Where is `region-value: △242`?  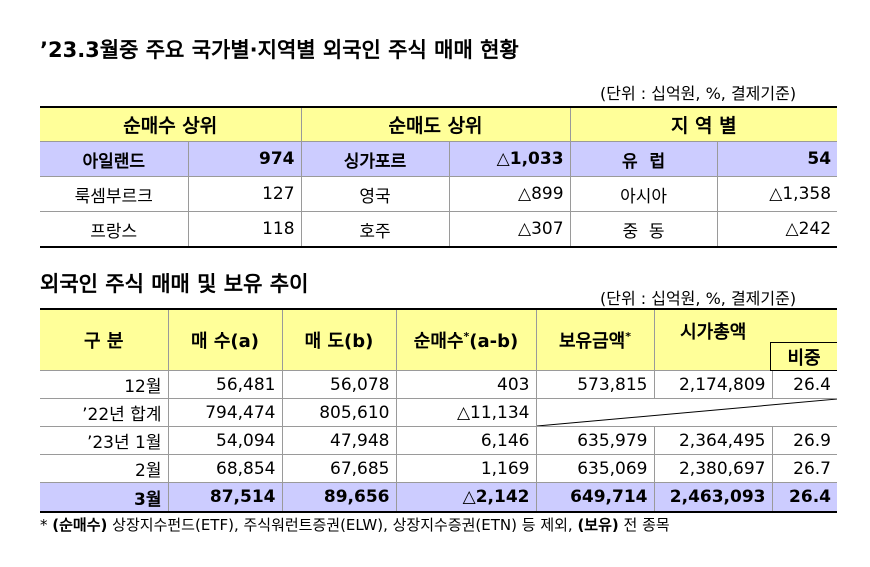
region-value: △242 is located at coordinates (777, 229).